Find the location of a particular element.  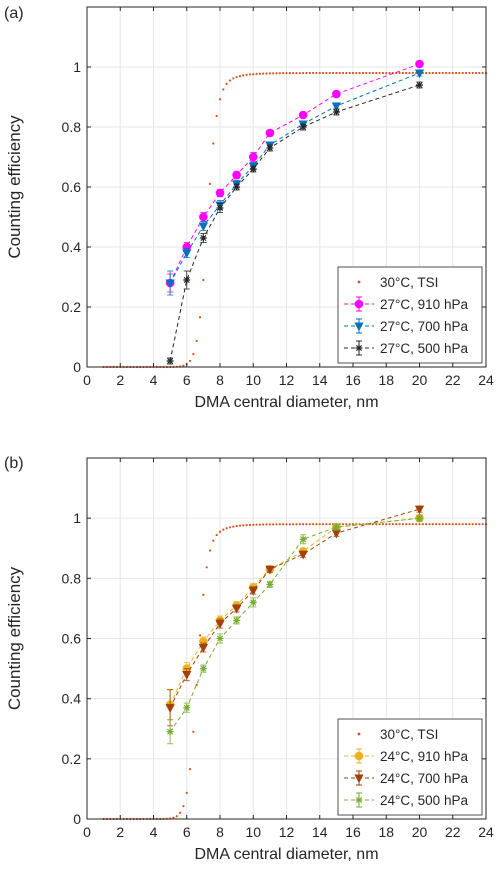

panel-a-xtick-label: 14 is located at coordinates (320, 380).